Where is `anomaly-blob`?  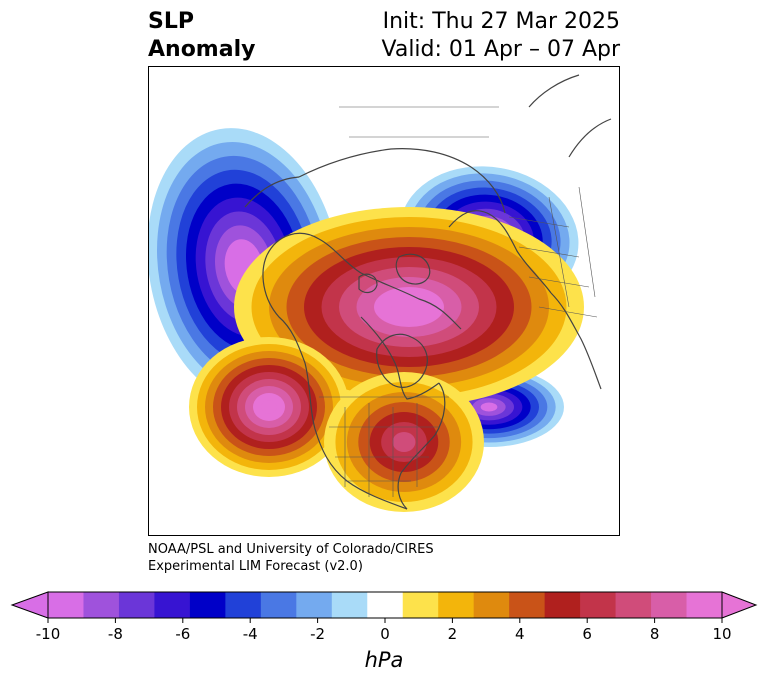
anomaly-blob is located at coordinates (269, 407).